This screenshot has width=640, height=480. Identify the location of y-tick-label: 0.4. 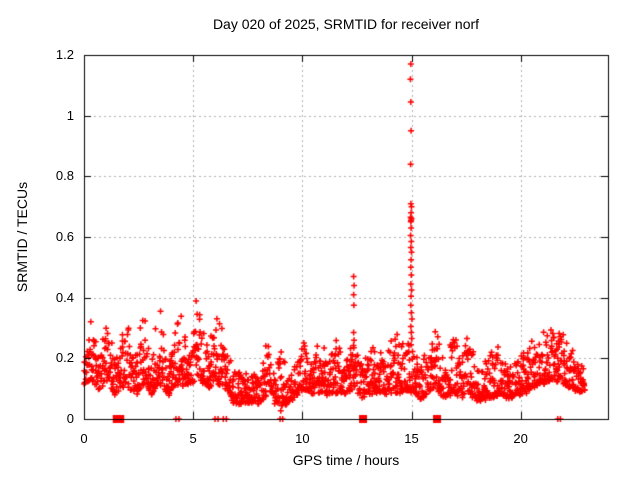
(64, 297).